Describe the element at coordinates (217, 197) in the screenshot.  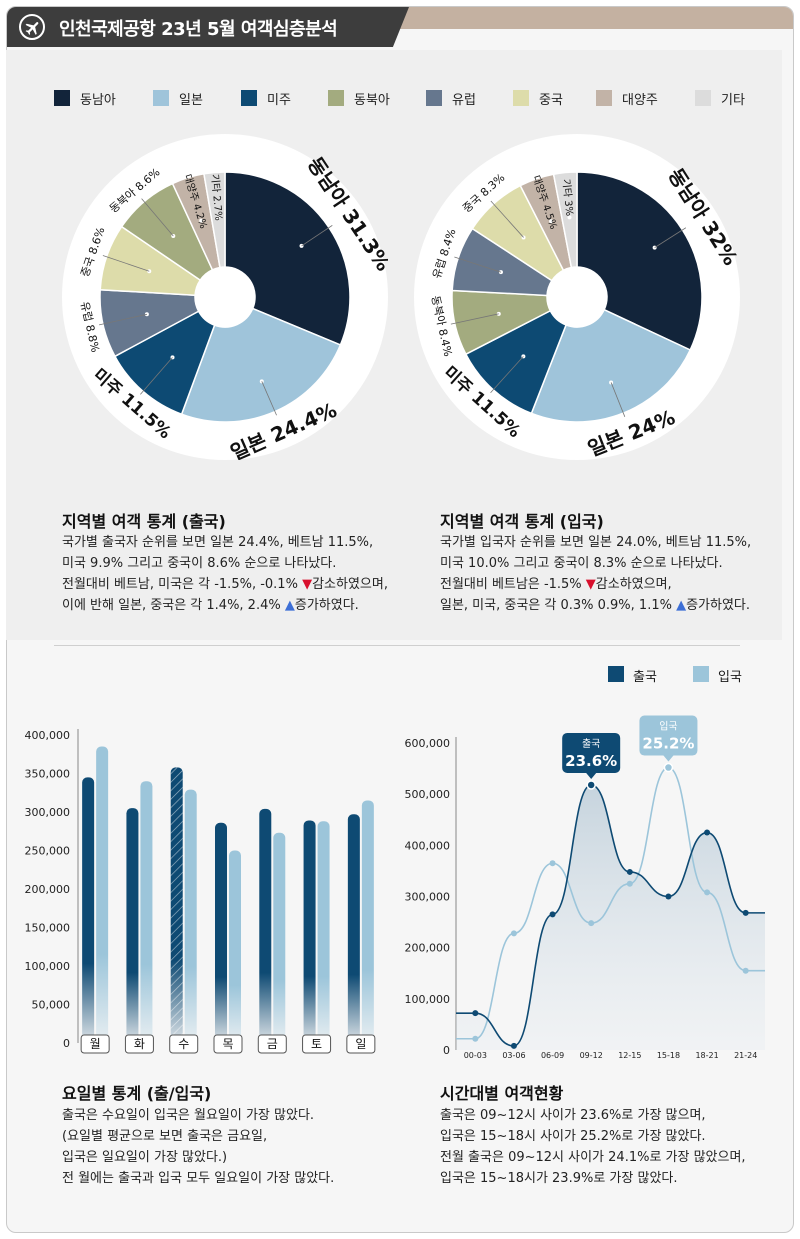
I see `slice-label: 기타 2.7%` at that location.